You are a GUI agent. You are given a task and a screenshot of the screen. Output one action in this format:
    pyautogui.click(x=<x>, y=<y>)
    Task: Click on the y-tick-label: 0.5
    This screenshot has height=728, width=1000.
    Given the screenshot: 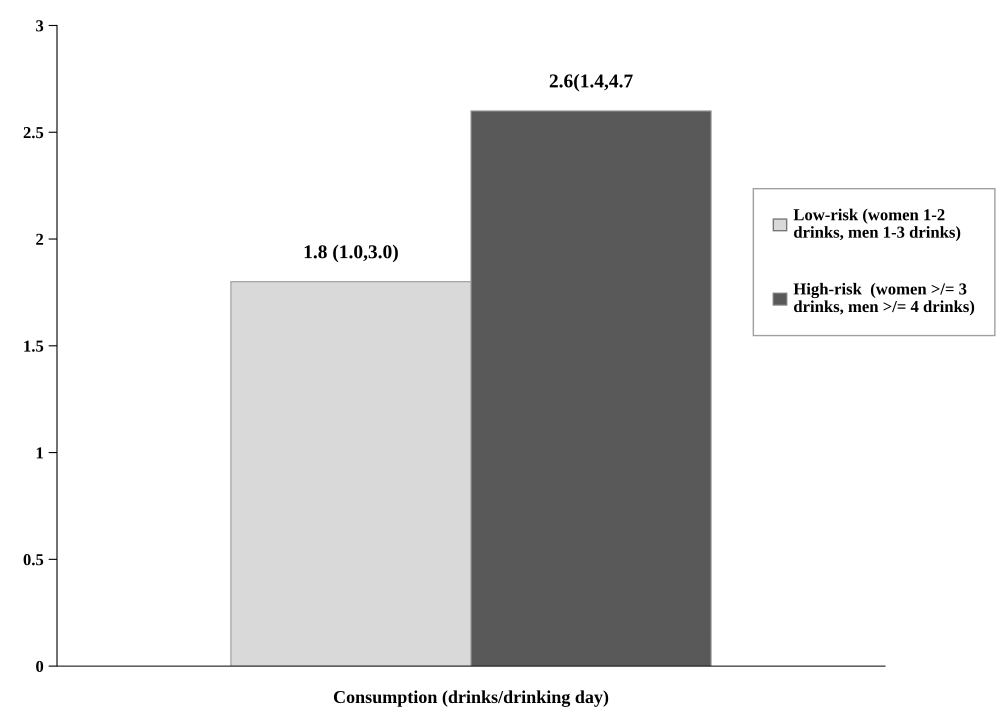 What is the action you would take?
    pyautogui.click(x=34, y=560)
    